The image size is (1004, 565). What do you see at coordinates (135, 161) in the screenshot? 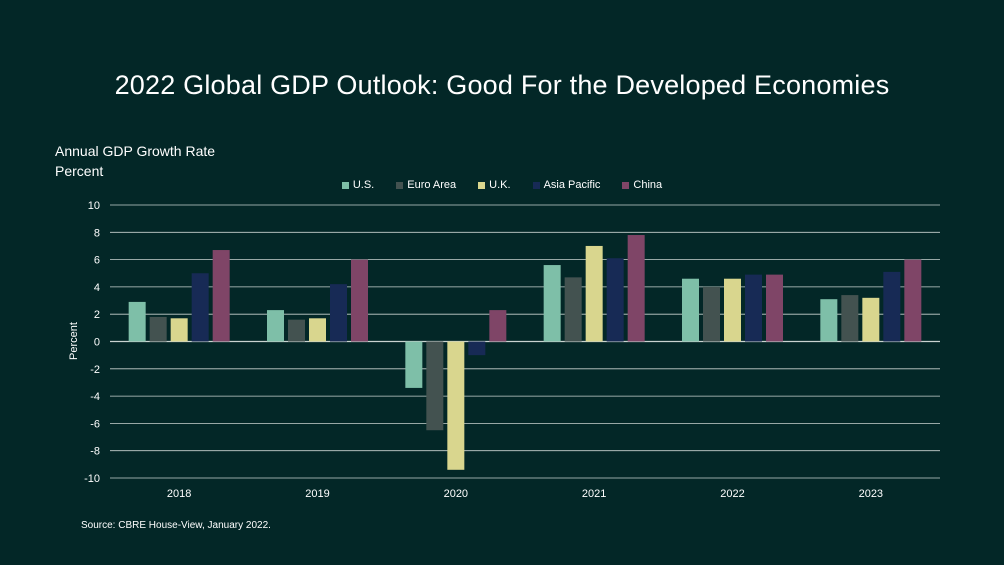
I see `chart-subtitle: Annual GDP Growth Rate Percent` at bounding box center [135, 161].